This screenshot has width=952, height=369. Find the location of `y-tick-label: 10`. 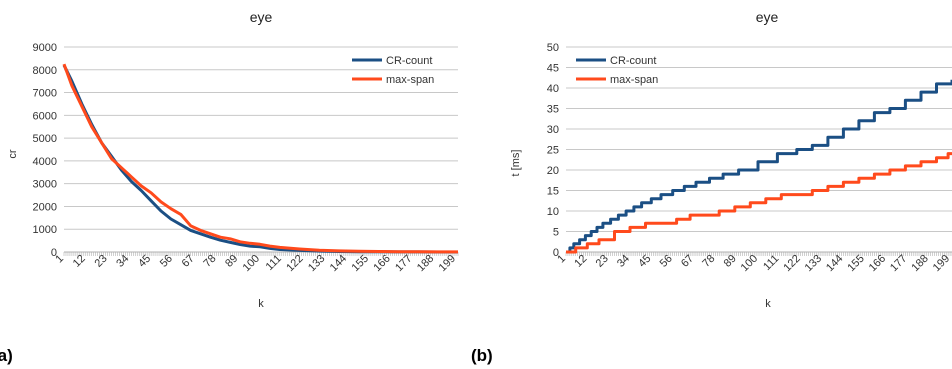

y-tick-label: 10 is located at coordinates (553, 212).